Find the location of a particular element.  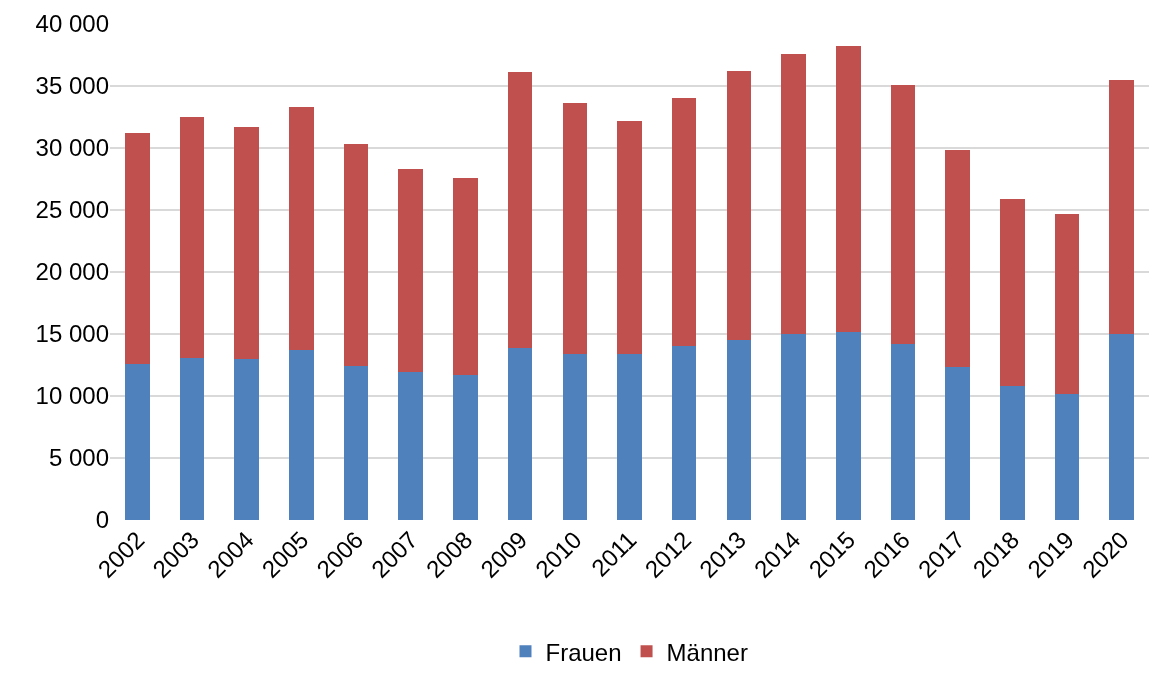

y-tick-label: 35 000 is located at coordinates (72, 86).